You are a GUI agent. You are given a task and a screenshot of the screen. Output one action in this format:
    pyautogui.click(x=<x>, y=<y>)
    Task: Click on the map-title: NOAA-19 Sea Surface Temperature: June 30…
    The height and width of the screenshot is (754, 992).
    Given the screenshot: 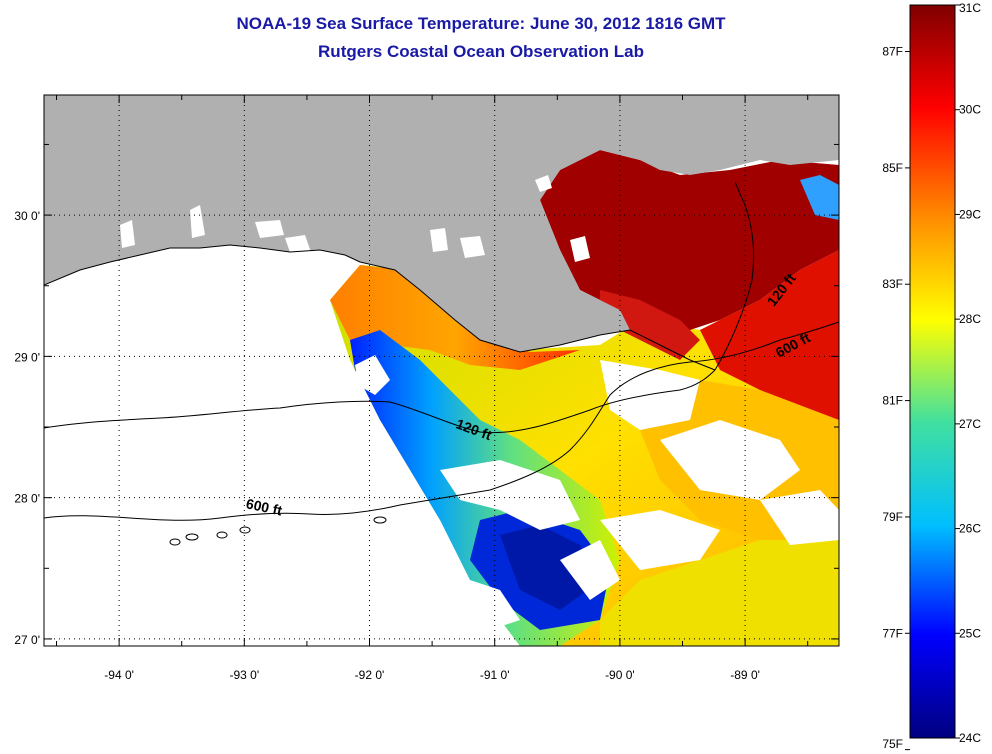 What is the action you would take?
    pyautogui.click(x=481, y=23)
    